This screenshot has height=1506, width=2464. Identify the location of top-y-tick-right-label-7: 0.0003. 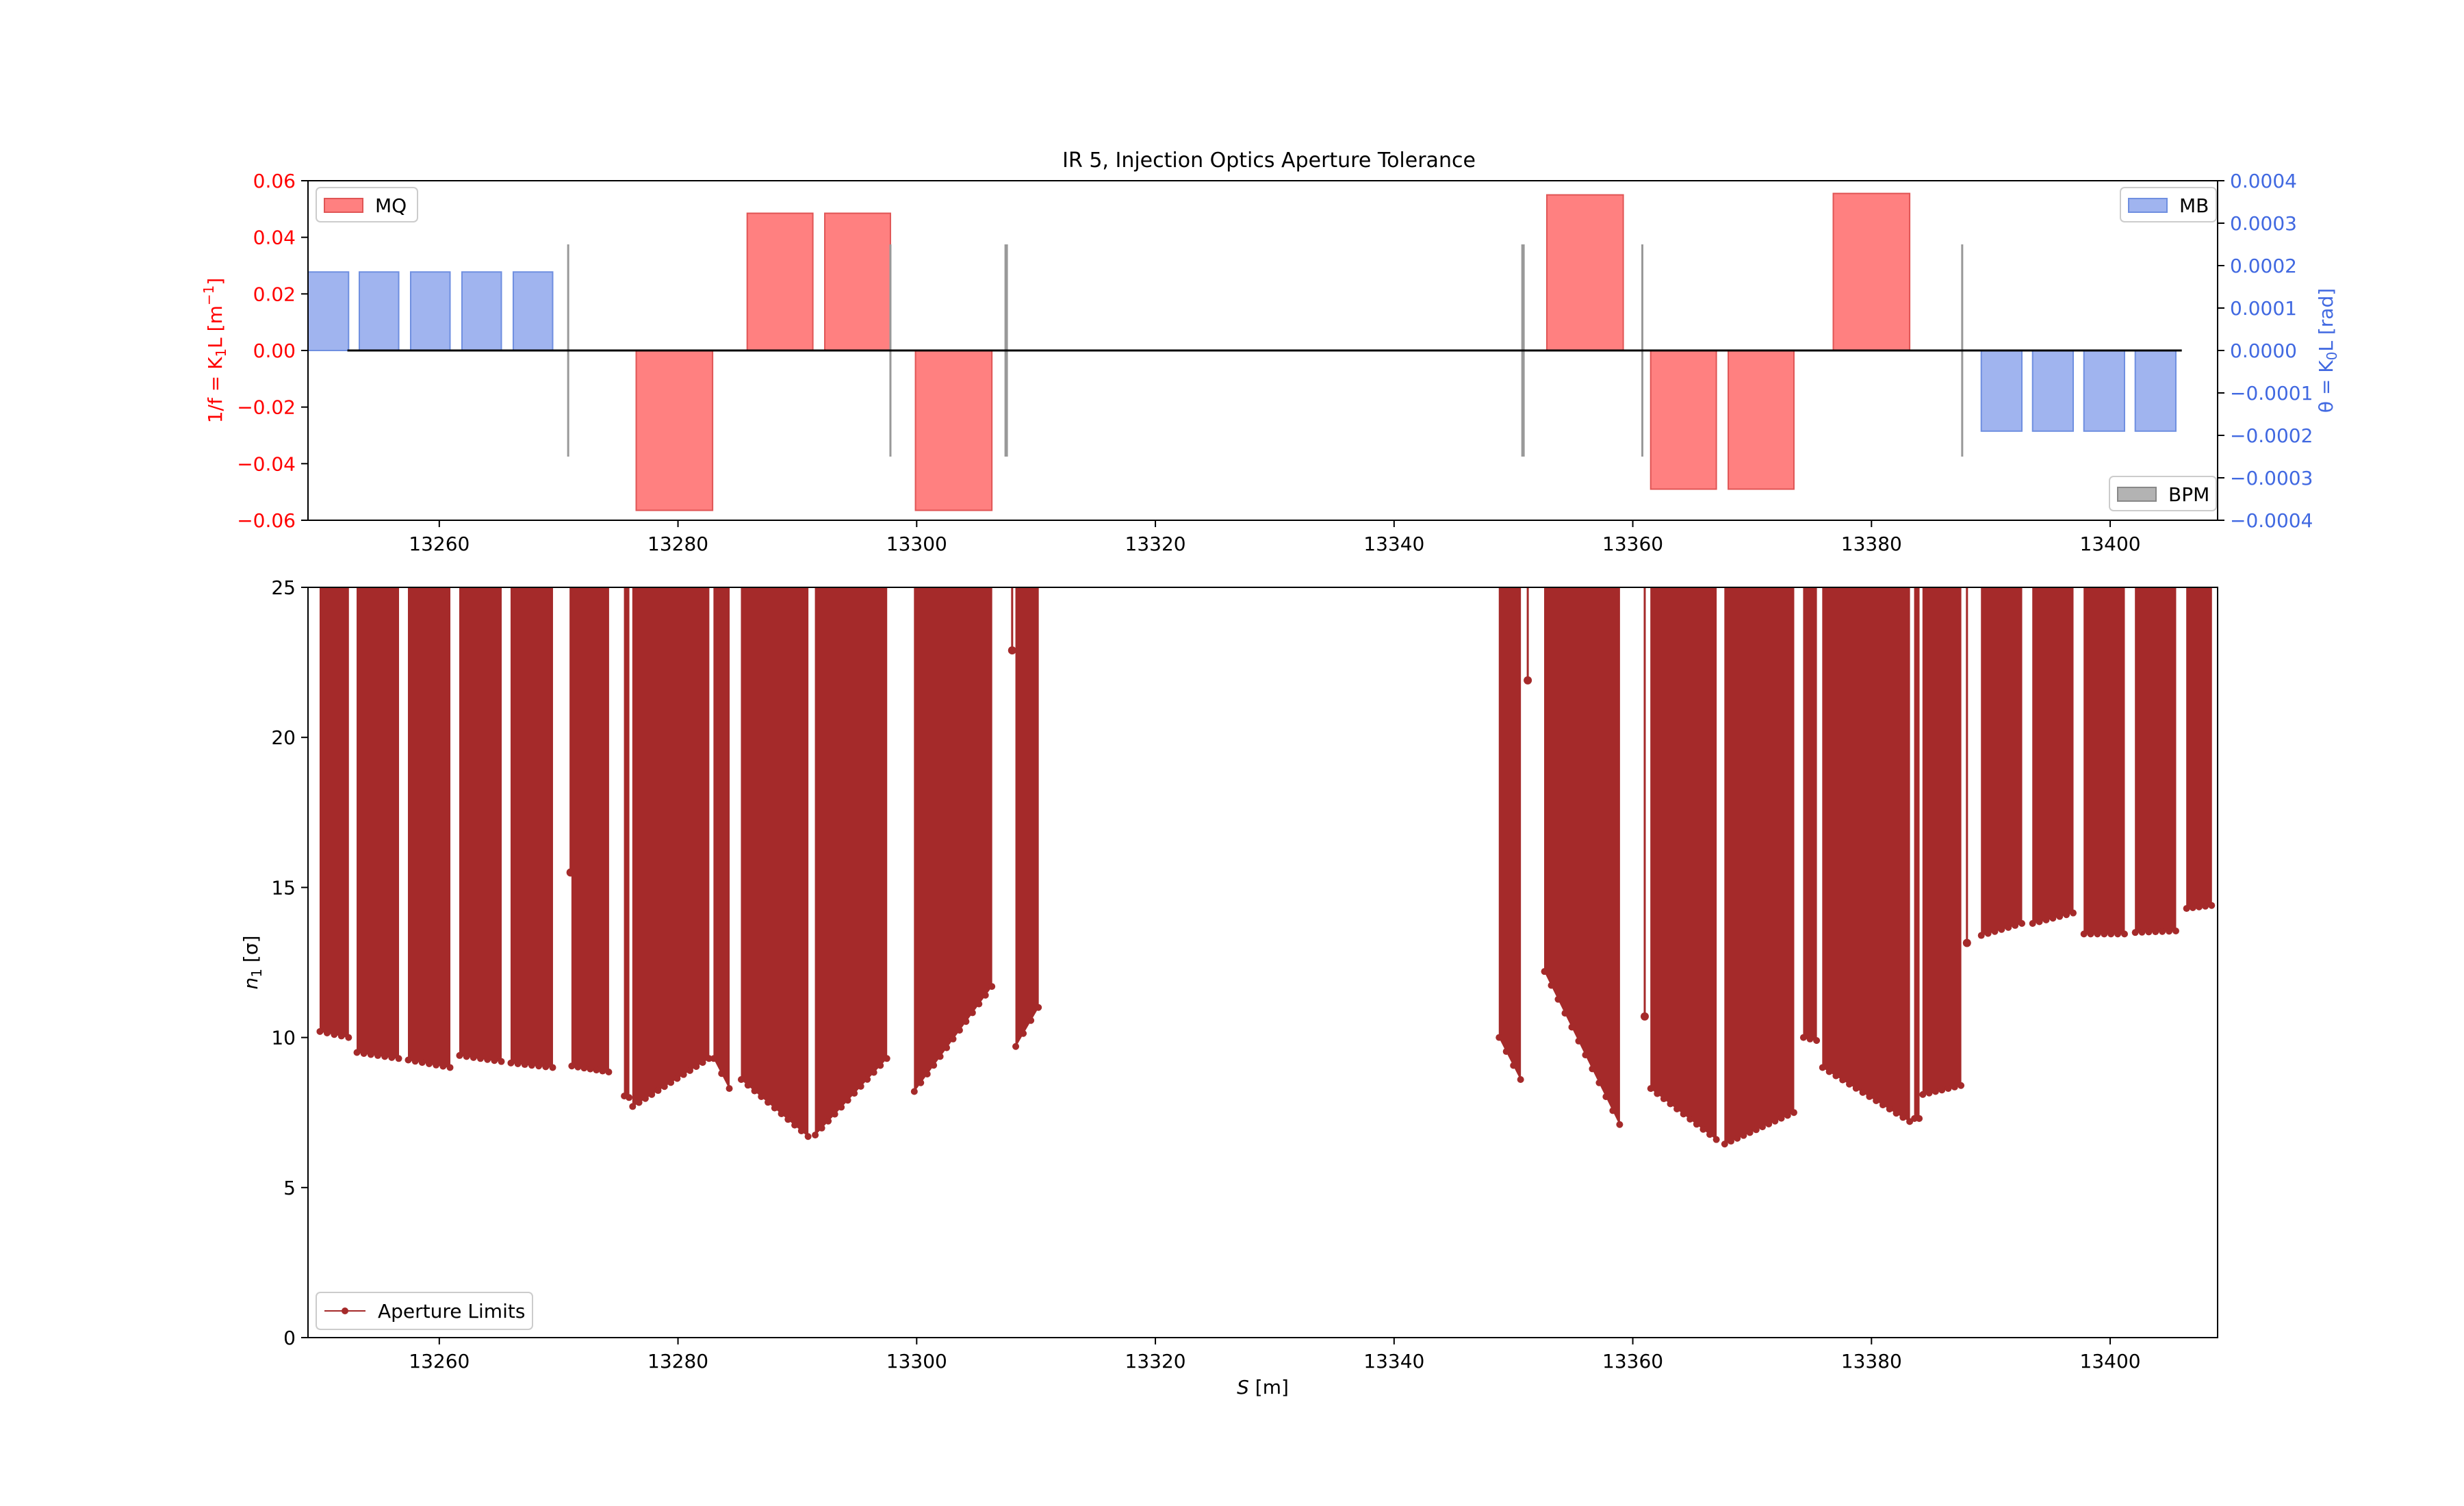
(2263, 223).